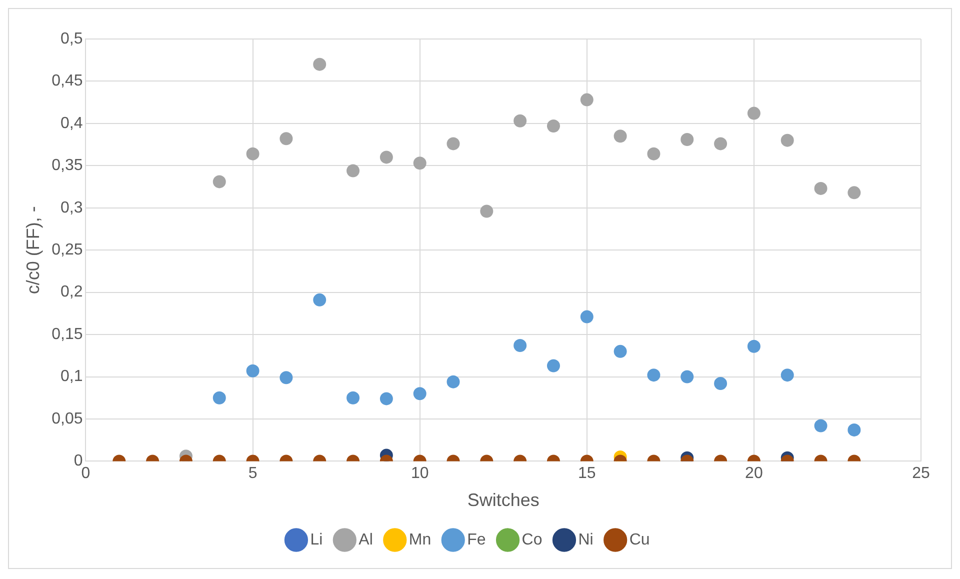 Image resolution: width=960 pixels, height=579 pixels. Describe the element at coordinates (71, 377) in the screenshot. I see `y-tick-label: 0,1` at that location.